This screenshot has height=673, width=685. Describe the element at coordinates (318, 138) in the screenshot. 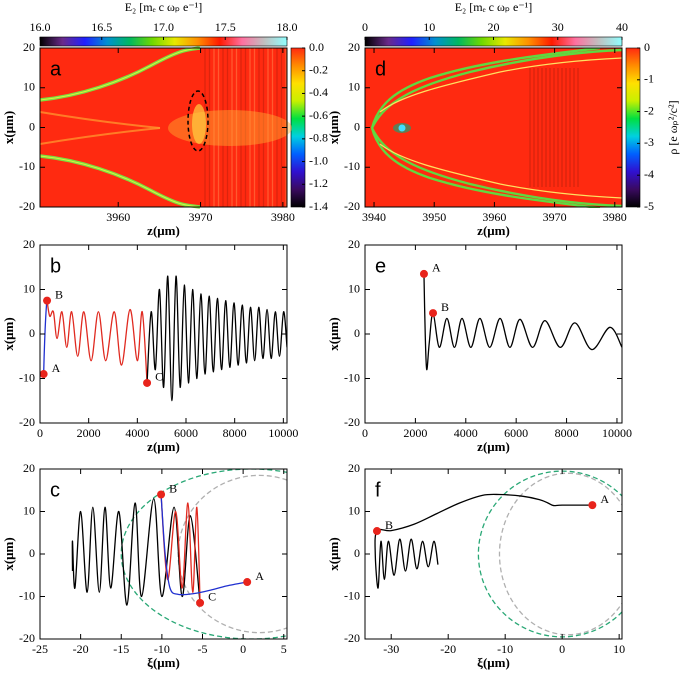

I see `colorbar-tick-label: -0.8` at that location.